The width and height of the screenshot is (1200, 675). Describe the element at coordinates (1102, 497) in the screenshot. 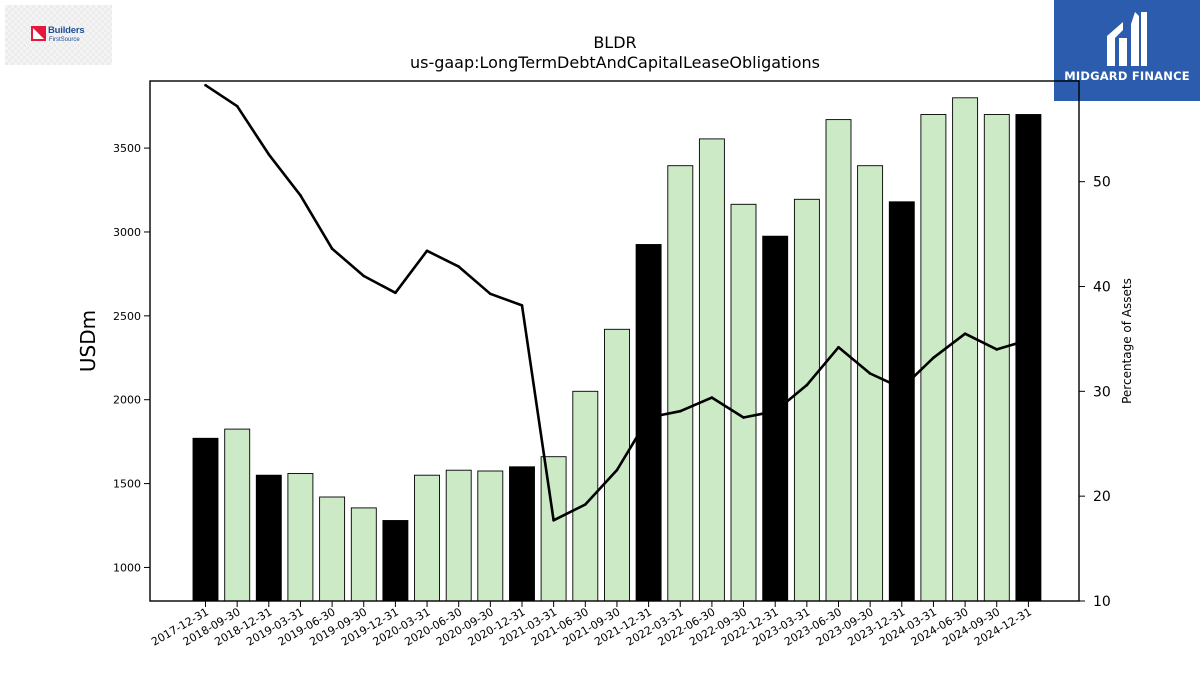

I see `y2-tick-label: 20` at that location.